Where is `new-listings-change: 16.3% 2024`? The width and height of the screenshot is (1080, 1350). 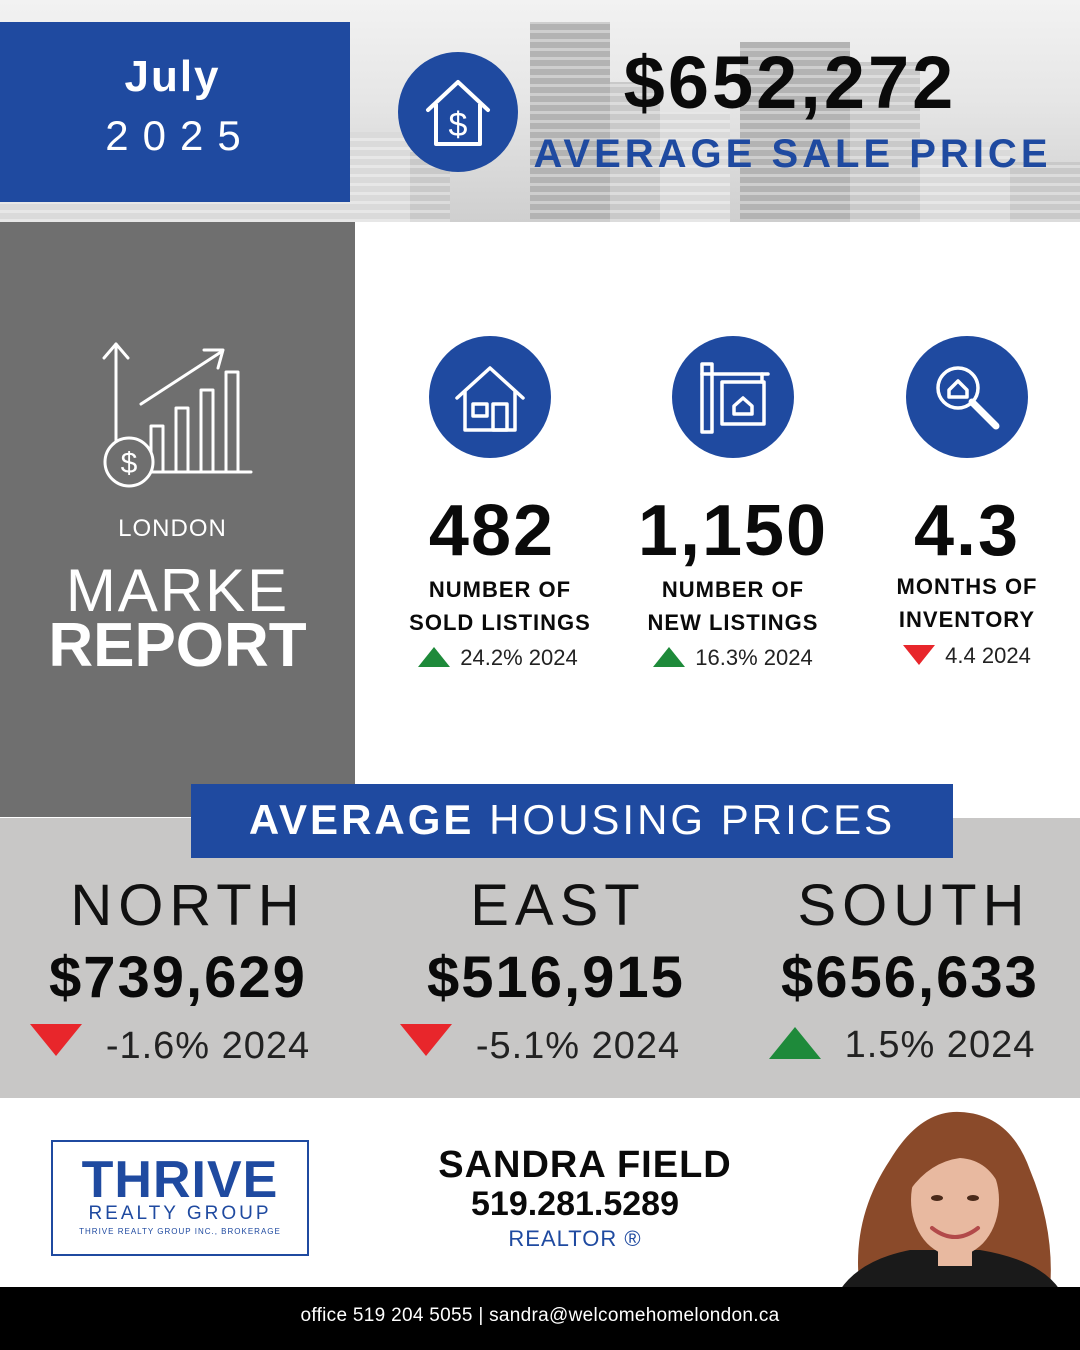 new-listings-change: 16.3% 2024 is located at coordinates (733, 658).